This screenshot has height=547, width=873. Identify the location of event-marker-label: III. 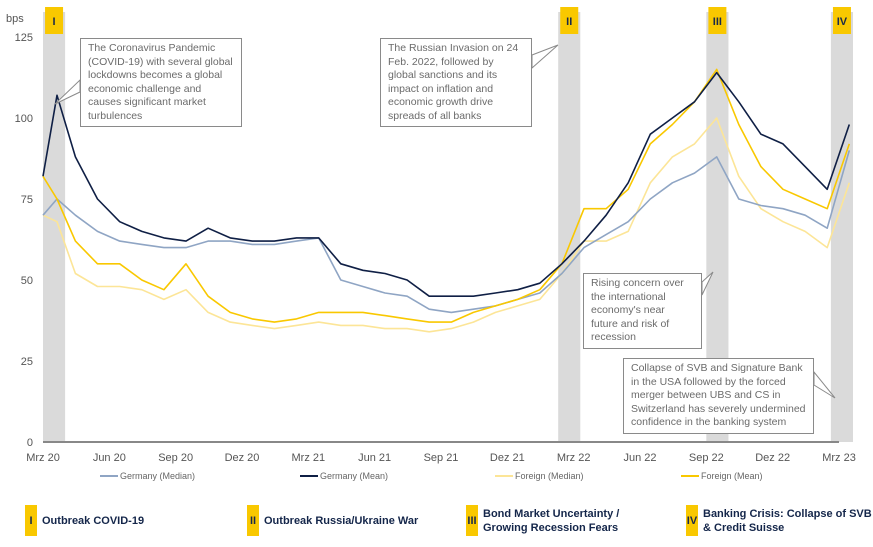
(717, 22).